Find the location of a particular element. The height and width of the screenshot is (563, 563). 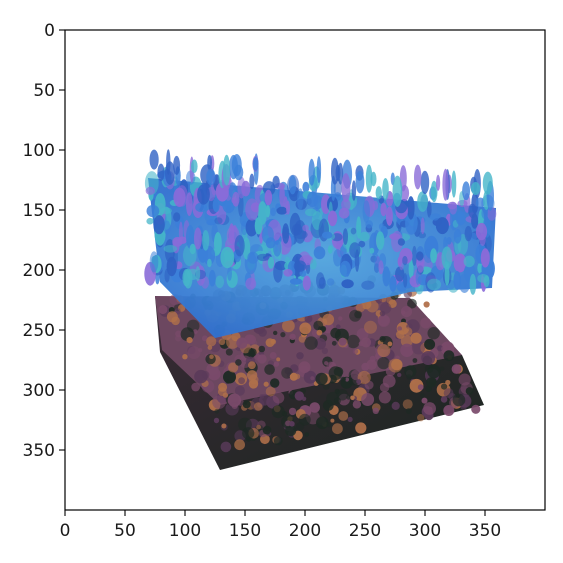

y-tick-label: 50 is located at coordinates (44, 91).